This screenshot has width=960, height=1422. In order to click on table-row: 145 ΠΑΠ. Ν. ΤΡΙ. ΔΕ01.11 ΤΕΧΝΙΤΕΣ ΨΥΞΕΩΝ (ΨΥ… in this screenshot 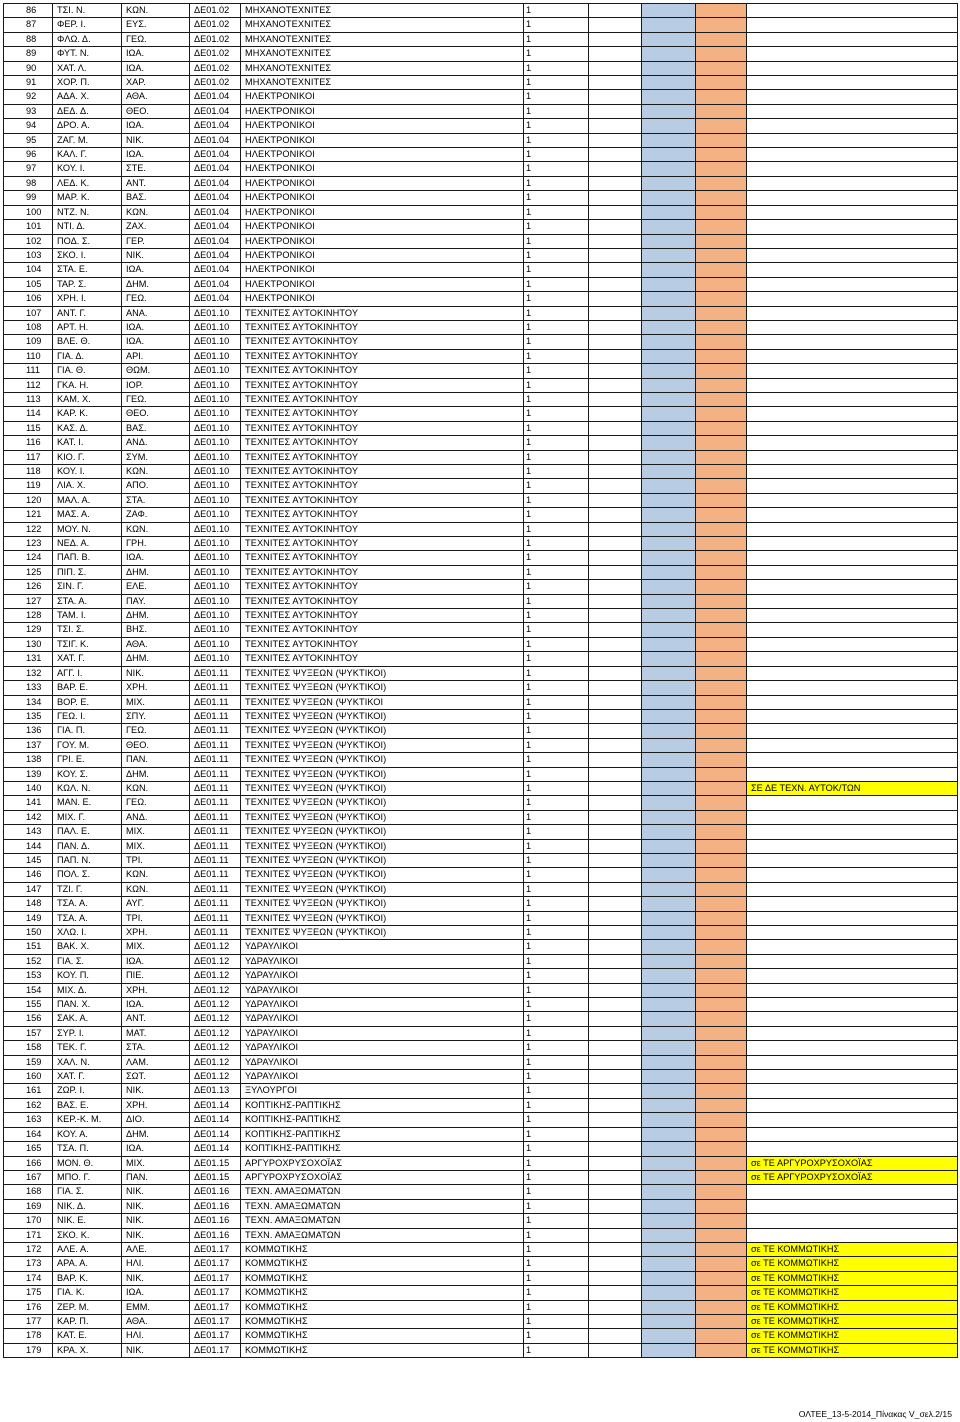, I will do `click(480, 860)`.